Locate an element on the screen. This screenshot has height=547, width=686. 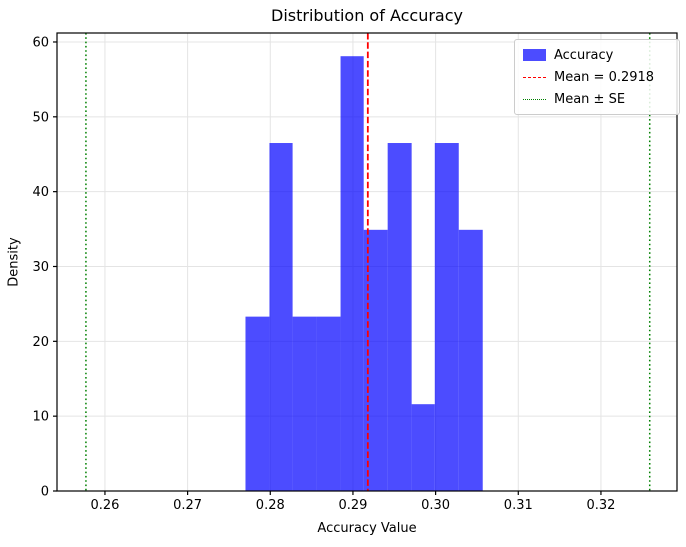
y-tick-label: 40 is located at coordinates (40, 192).